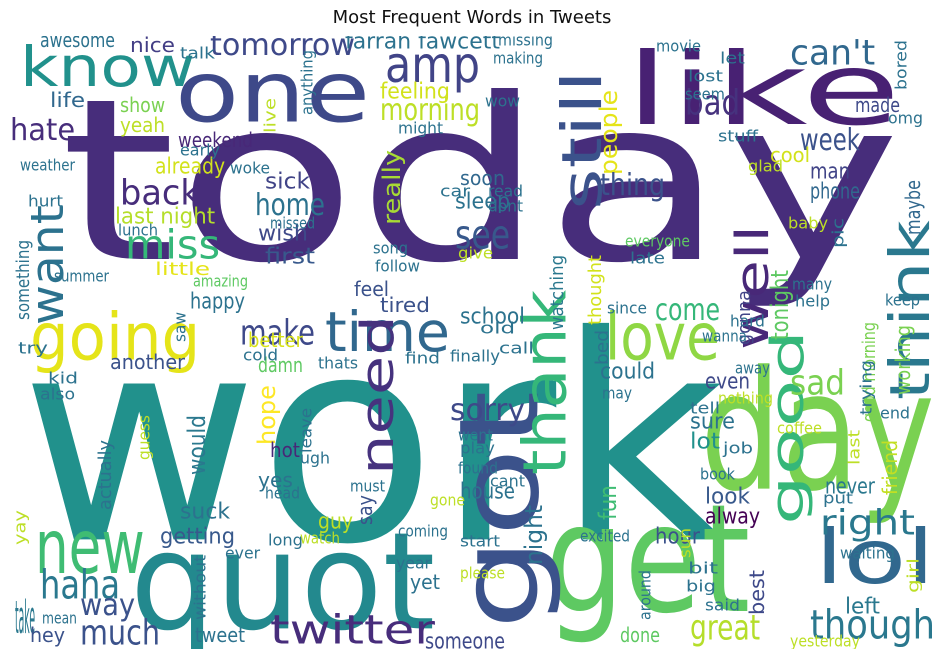  What do you see at coordinates (455, 191) in the screenshot?
I see `word-car: car` at bounding box center [455, 191].